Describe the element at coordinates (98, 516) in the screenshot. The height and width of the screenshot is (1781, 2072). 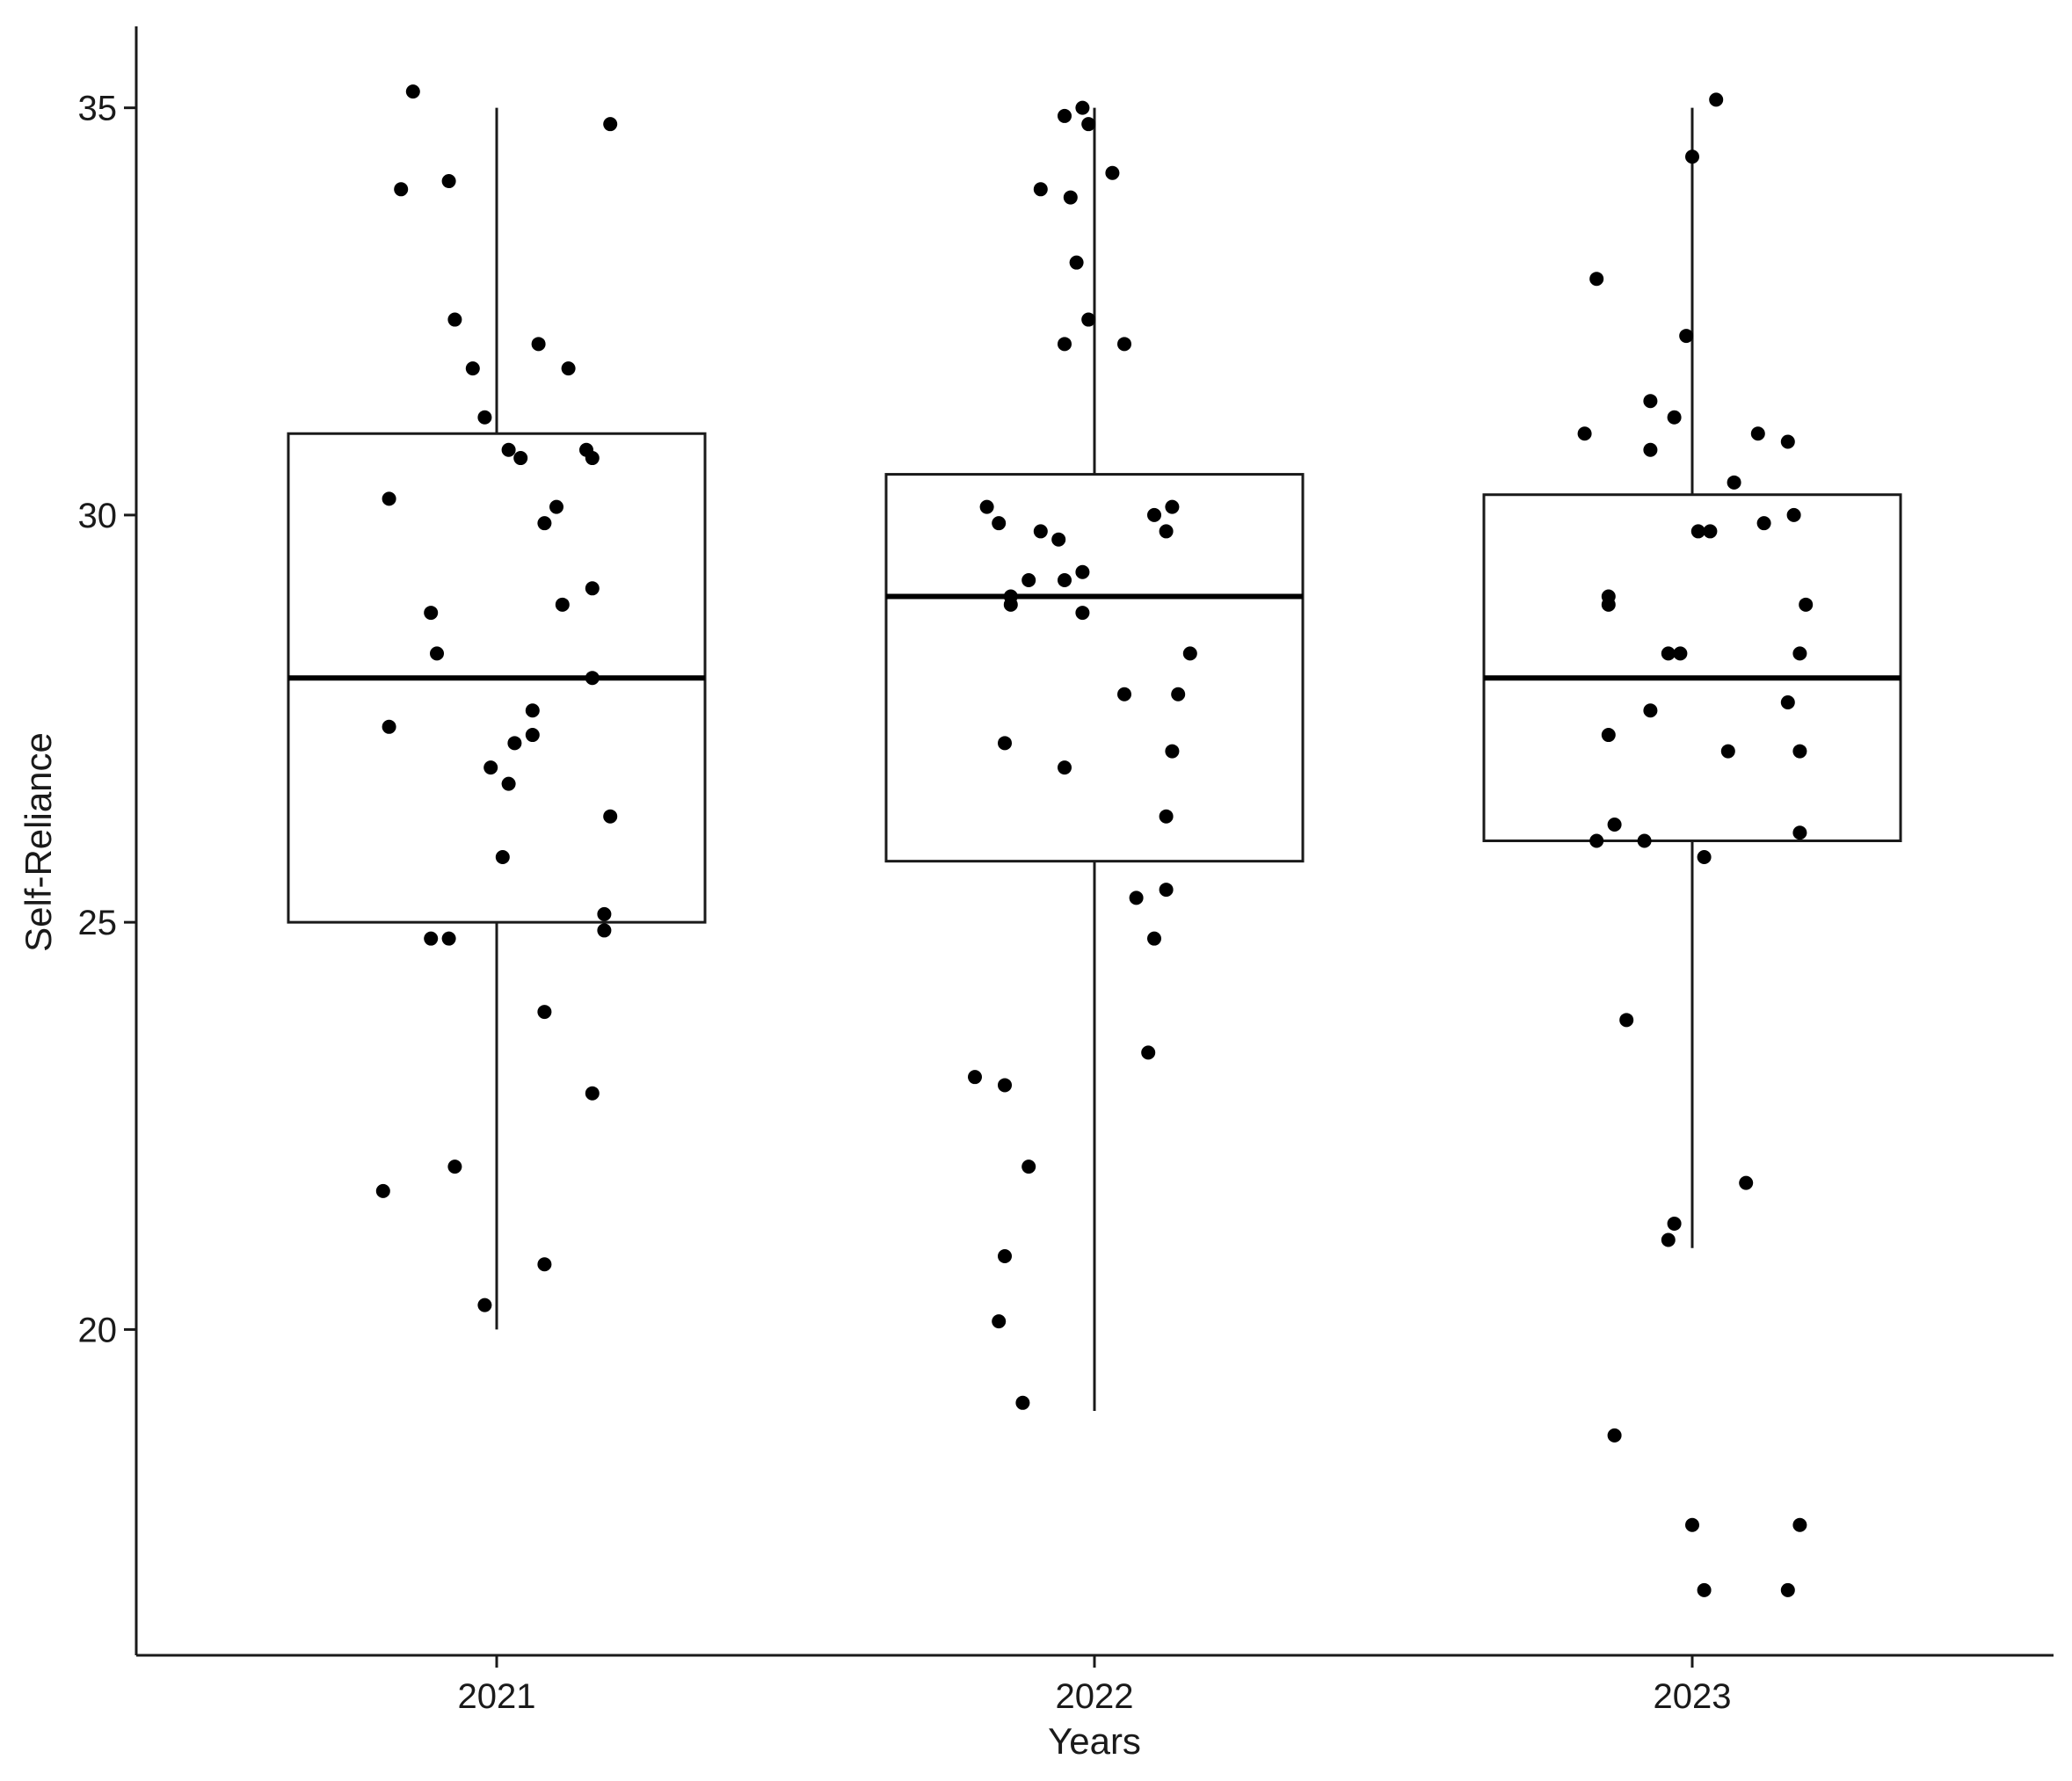
I see `y-tick-label: 30` at that location.